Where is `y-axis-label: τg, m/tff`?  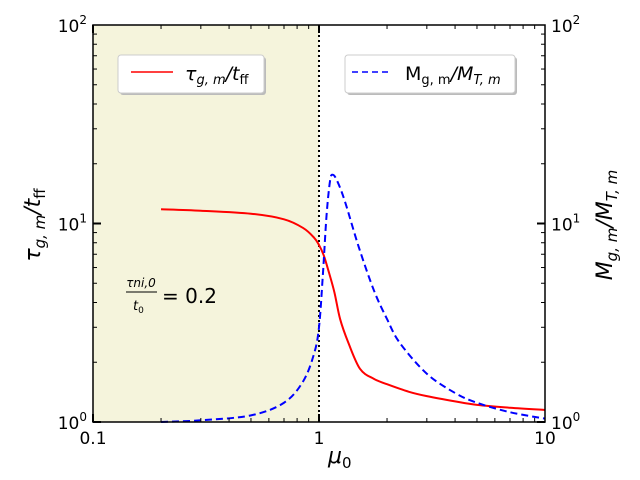
y-axis-label: τg, m/tff is located at coordinates (35, 225).